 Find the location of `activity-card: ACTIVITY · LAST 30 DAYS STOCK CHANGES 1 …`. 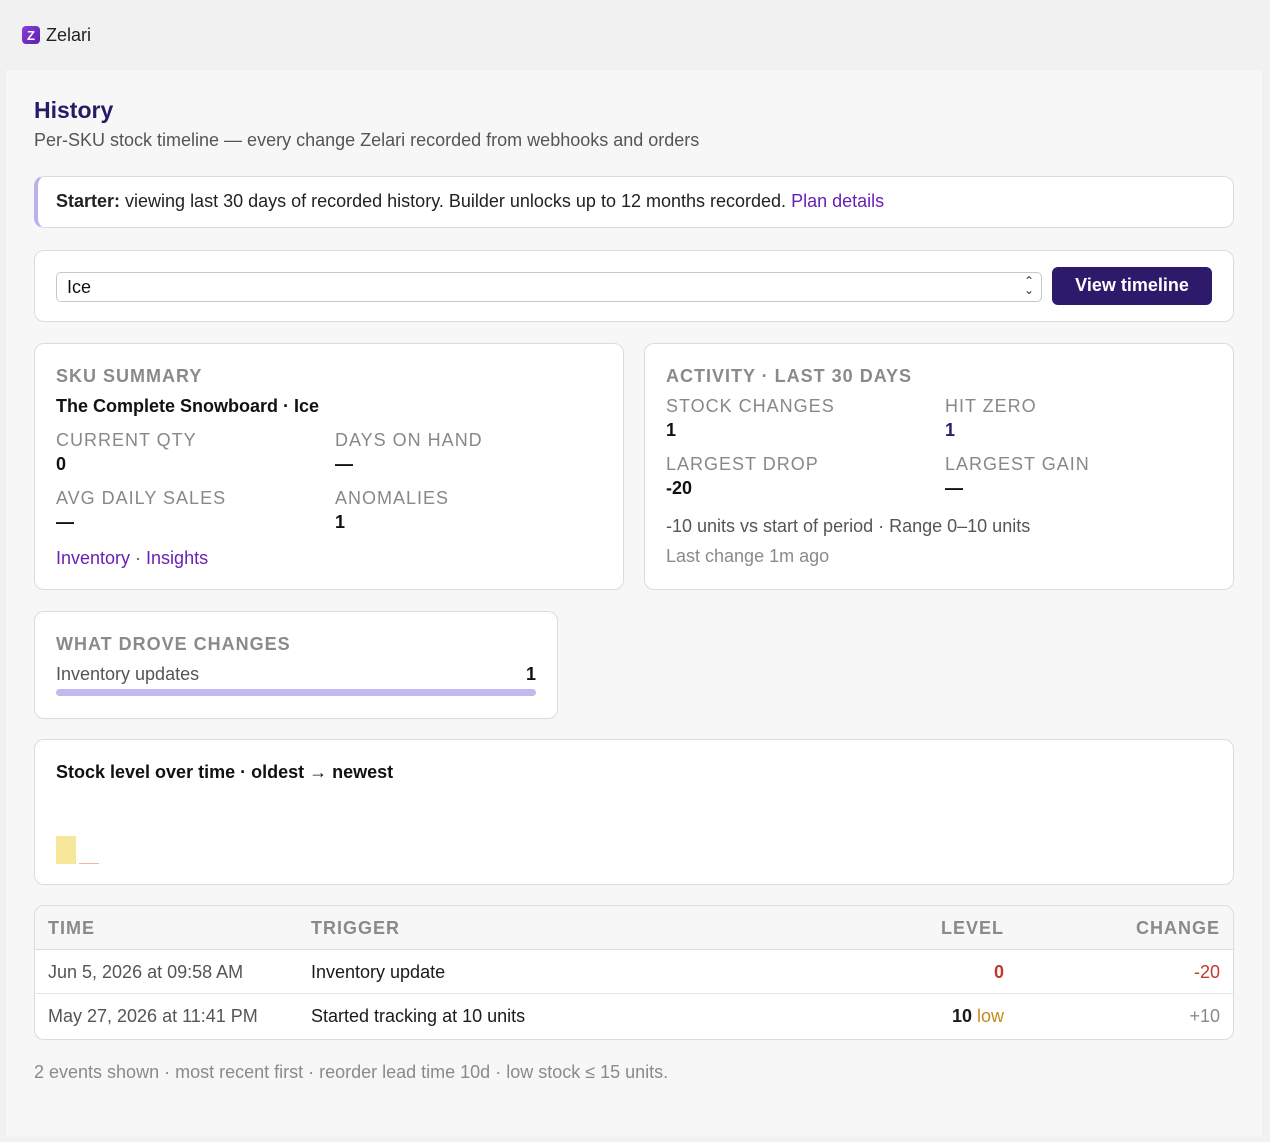

activity-card: ACTIVITY · LAST 30 DAYS STOCK CHANGES 1 … is located at coordinates (939, 466).